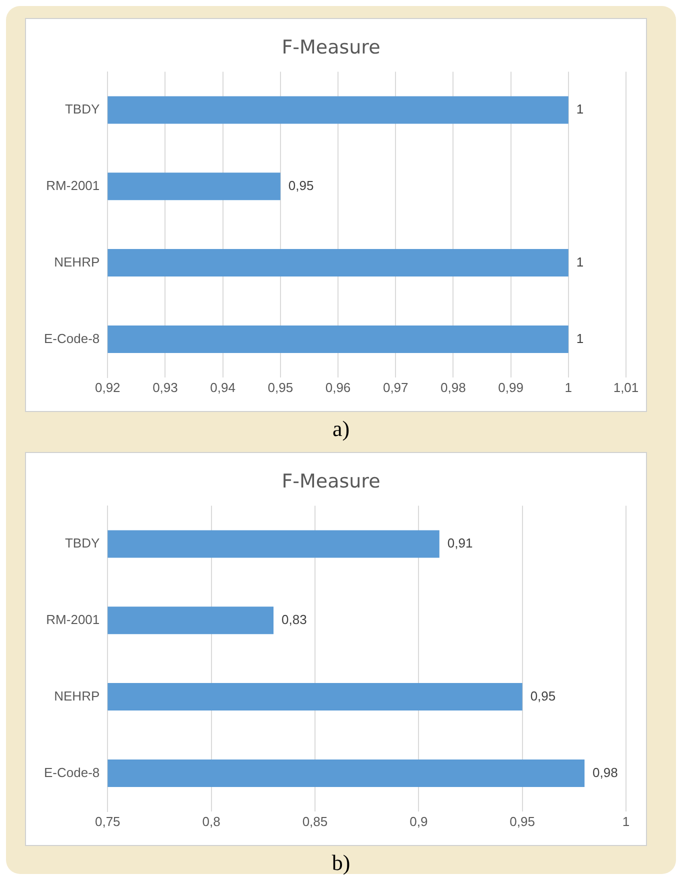 Image resolution: width=684 pixels, height=879 pixels. I want to click on x-tick-label: 0,93, so click(165, 387).